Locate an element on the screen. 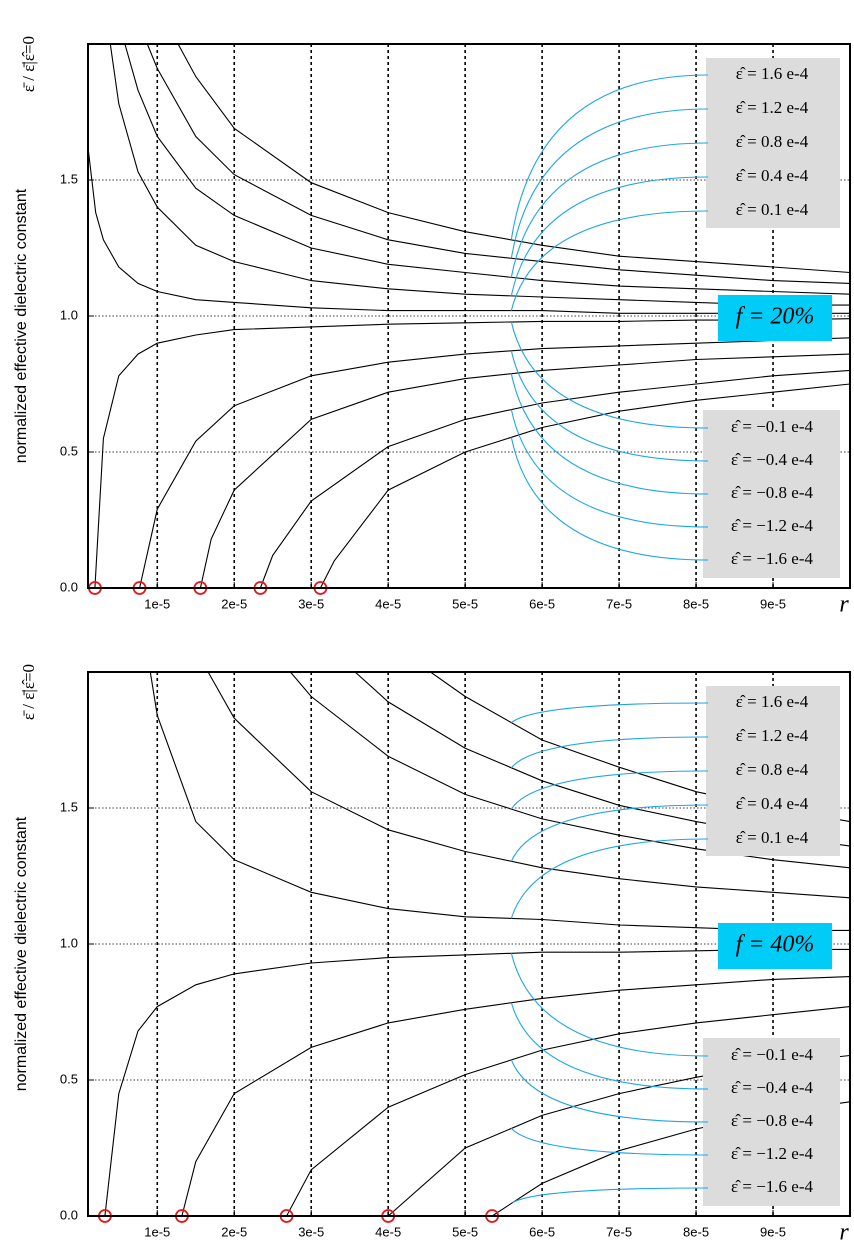 Image resolution: width=854 pixels, height=1243 pixels. y-tick-label: 1.0 is located at coordinates (69, 314).